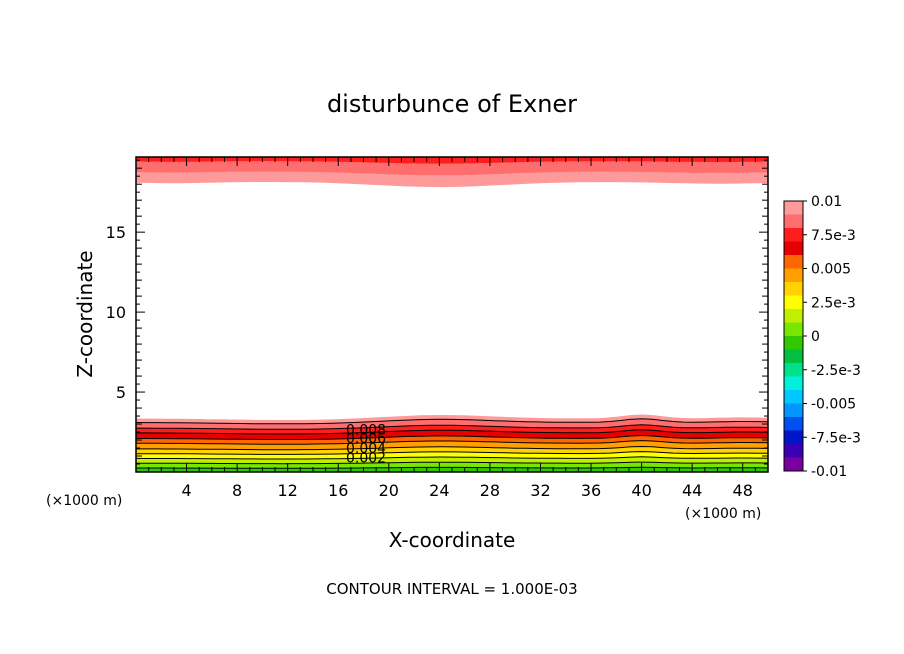 This screenshot has width=904, height=654. What do you see at coordinates (836, 371) in the screenshot?
I see `colorbar-tick-label: -2.5e-3` at bounding box center [836, 371].